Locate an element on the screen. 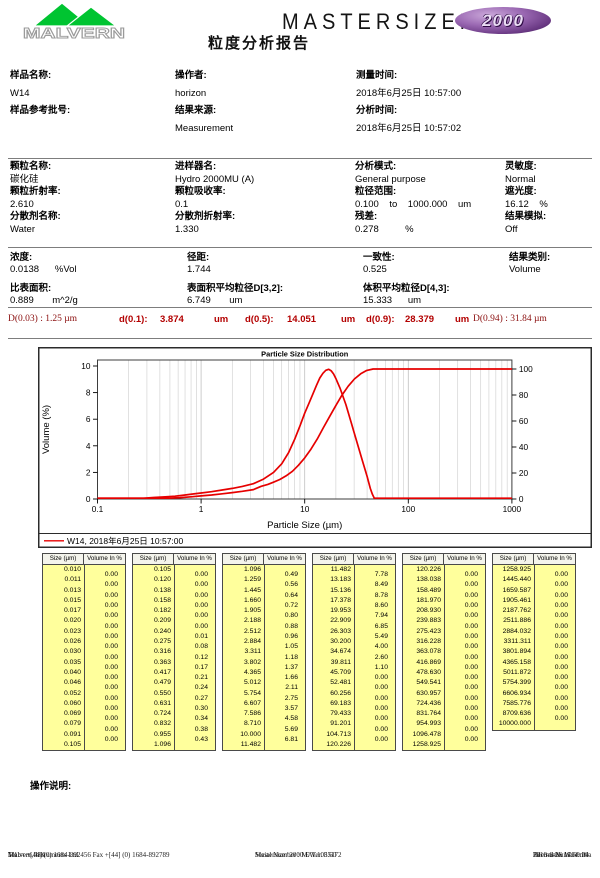  label-value-pair: 一致性: 0.525 is located at coordinates (436, 263).